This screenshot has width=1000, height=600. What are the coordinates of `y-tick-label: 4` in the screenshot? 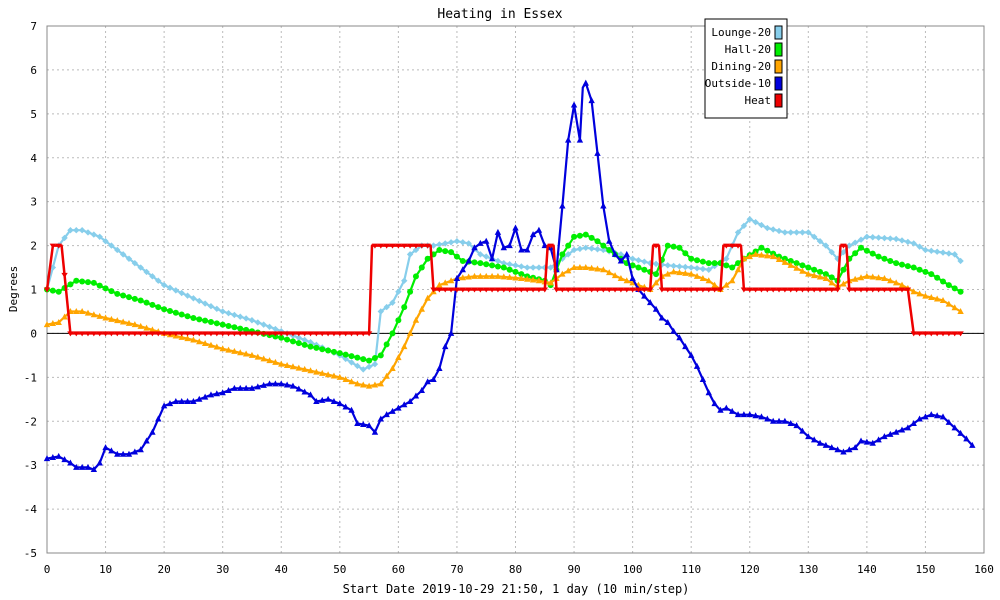 It's located at (33, 158).